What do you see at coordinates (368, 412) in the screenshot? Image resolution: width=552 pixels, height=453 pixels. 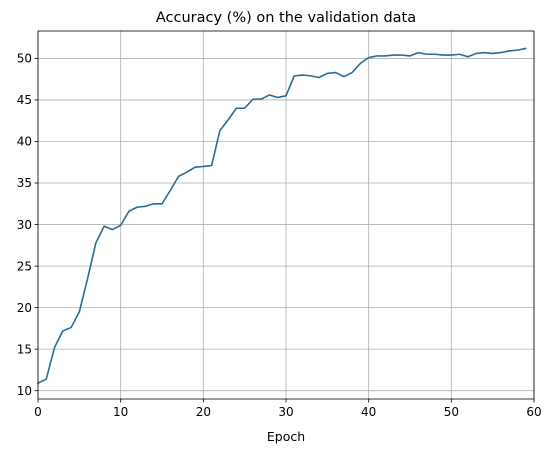 I see `x-tick-label: 40` at bounding box center [368, 412].